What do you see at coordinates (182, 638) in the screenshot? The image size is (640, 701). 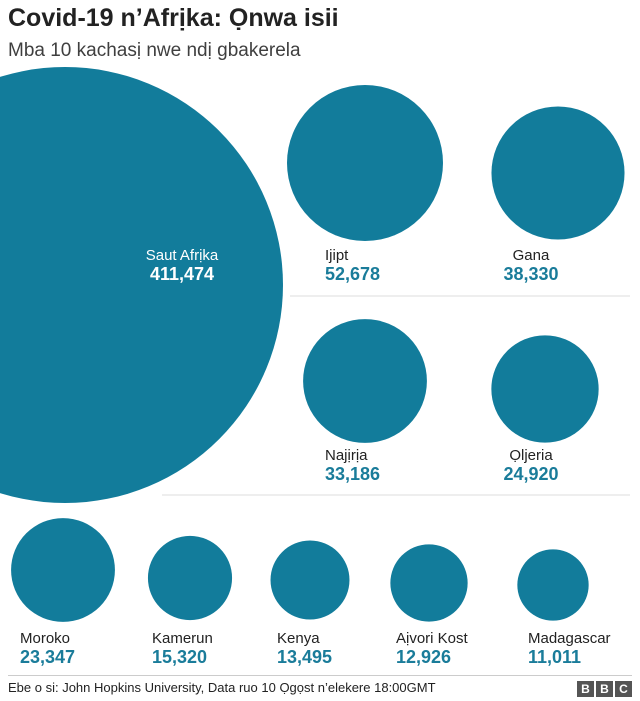 I see `country-label: Kamerun` at bounding box center [182, 638].